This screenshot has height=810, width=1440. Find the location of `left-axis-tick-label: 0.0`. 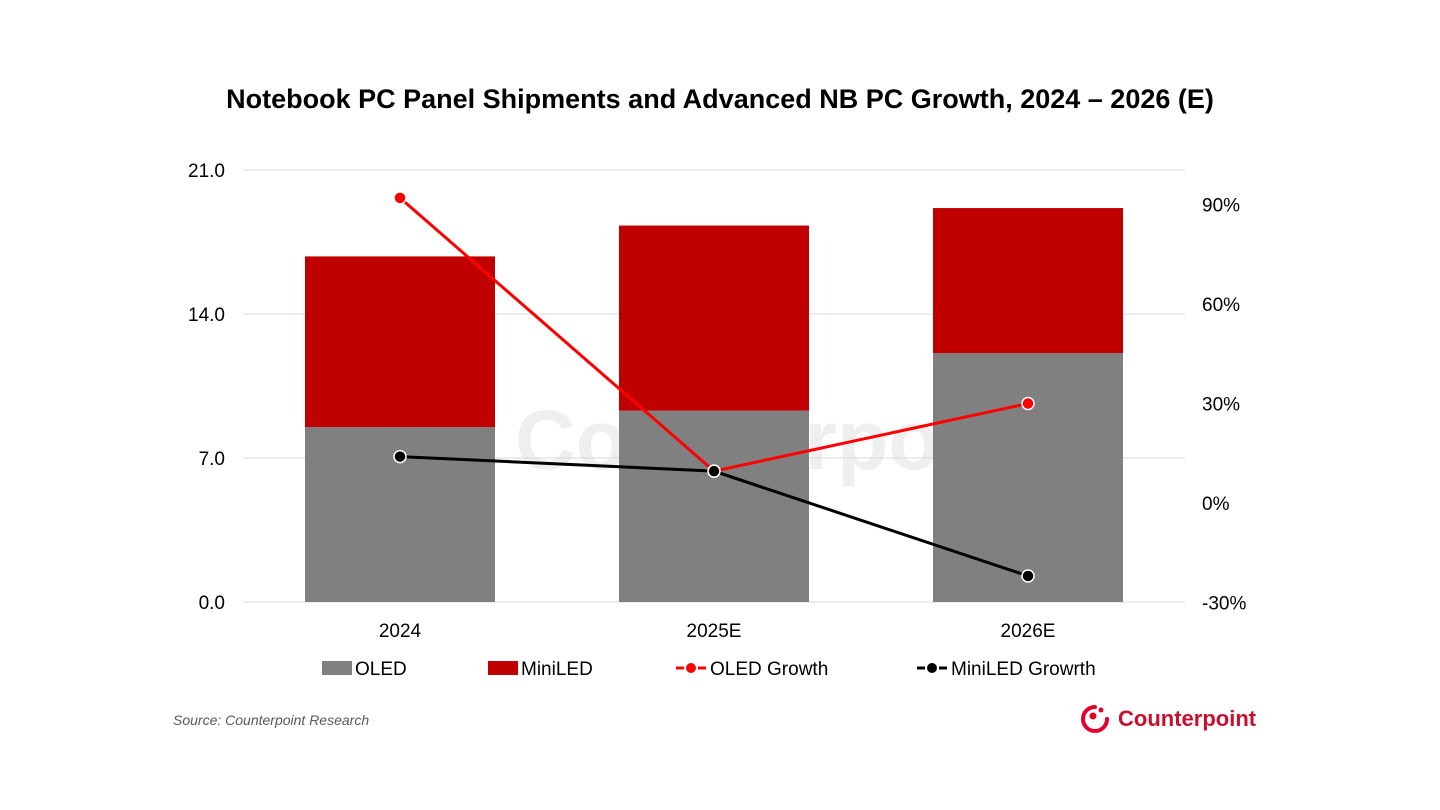

left-axis-tick-label: 0.0 is located at coordinates (212, 603).